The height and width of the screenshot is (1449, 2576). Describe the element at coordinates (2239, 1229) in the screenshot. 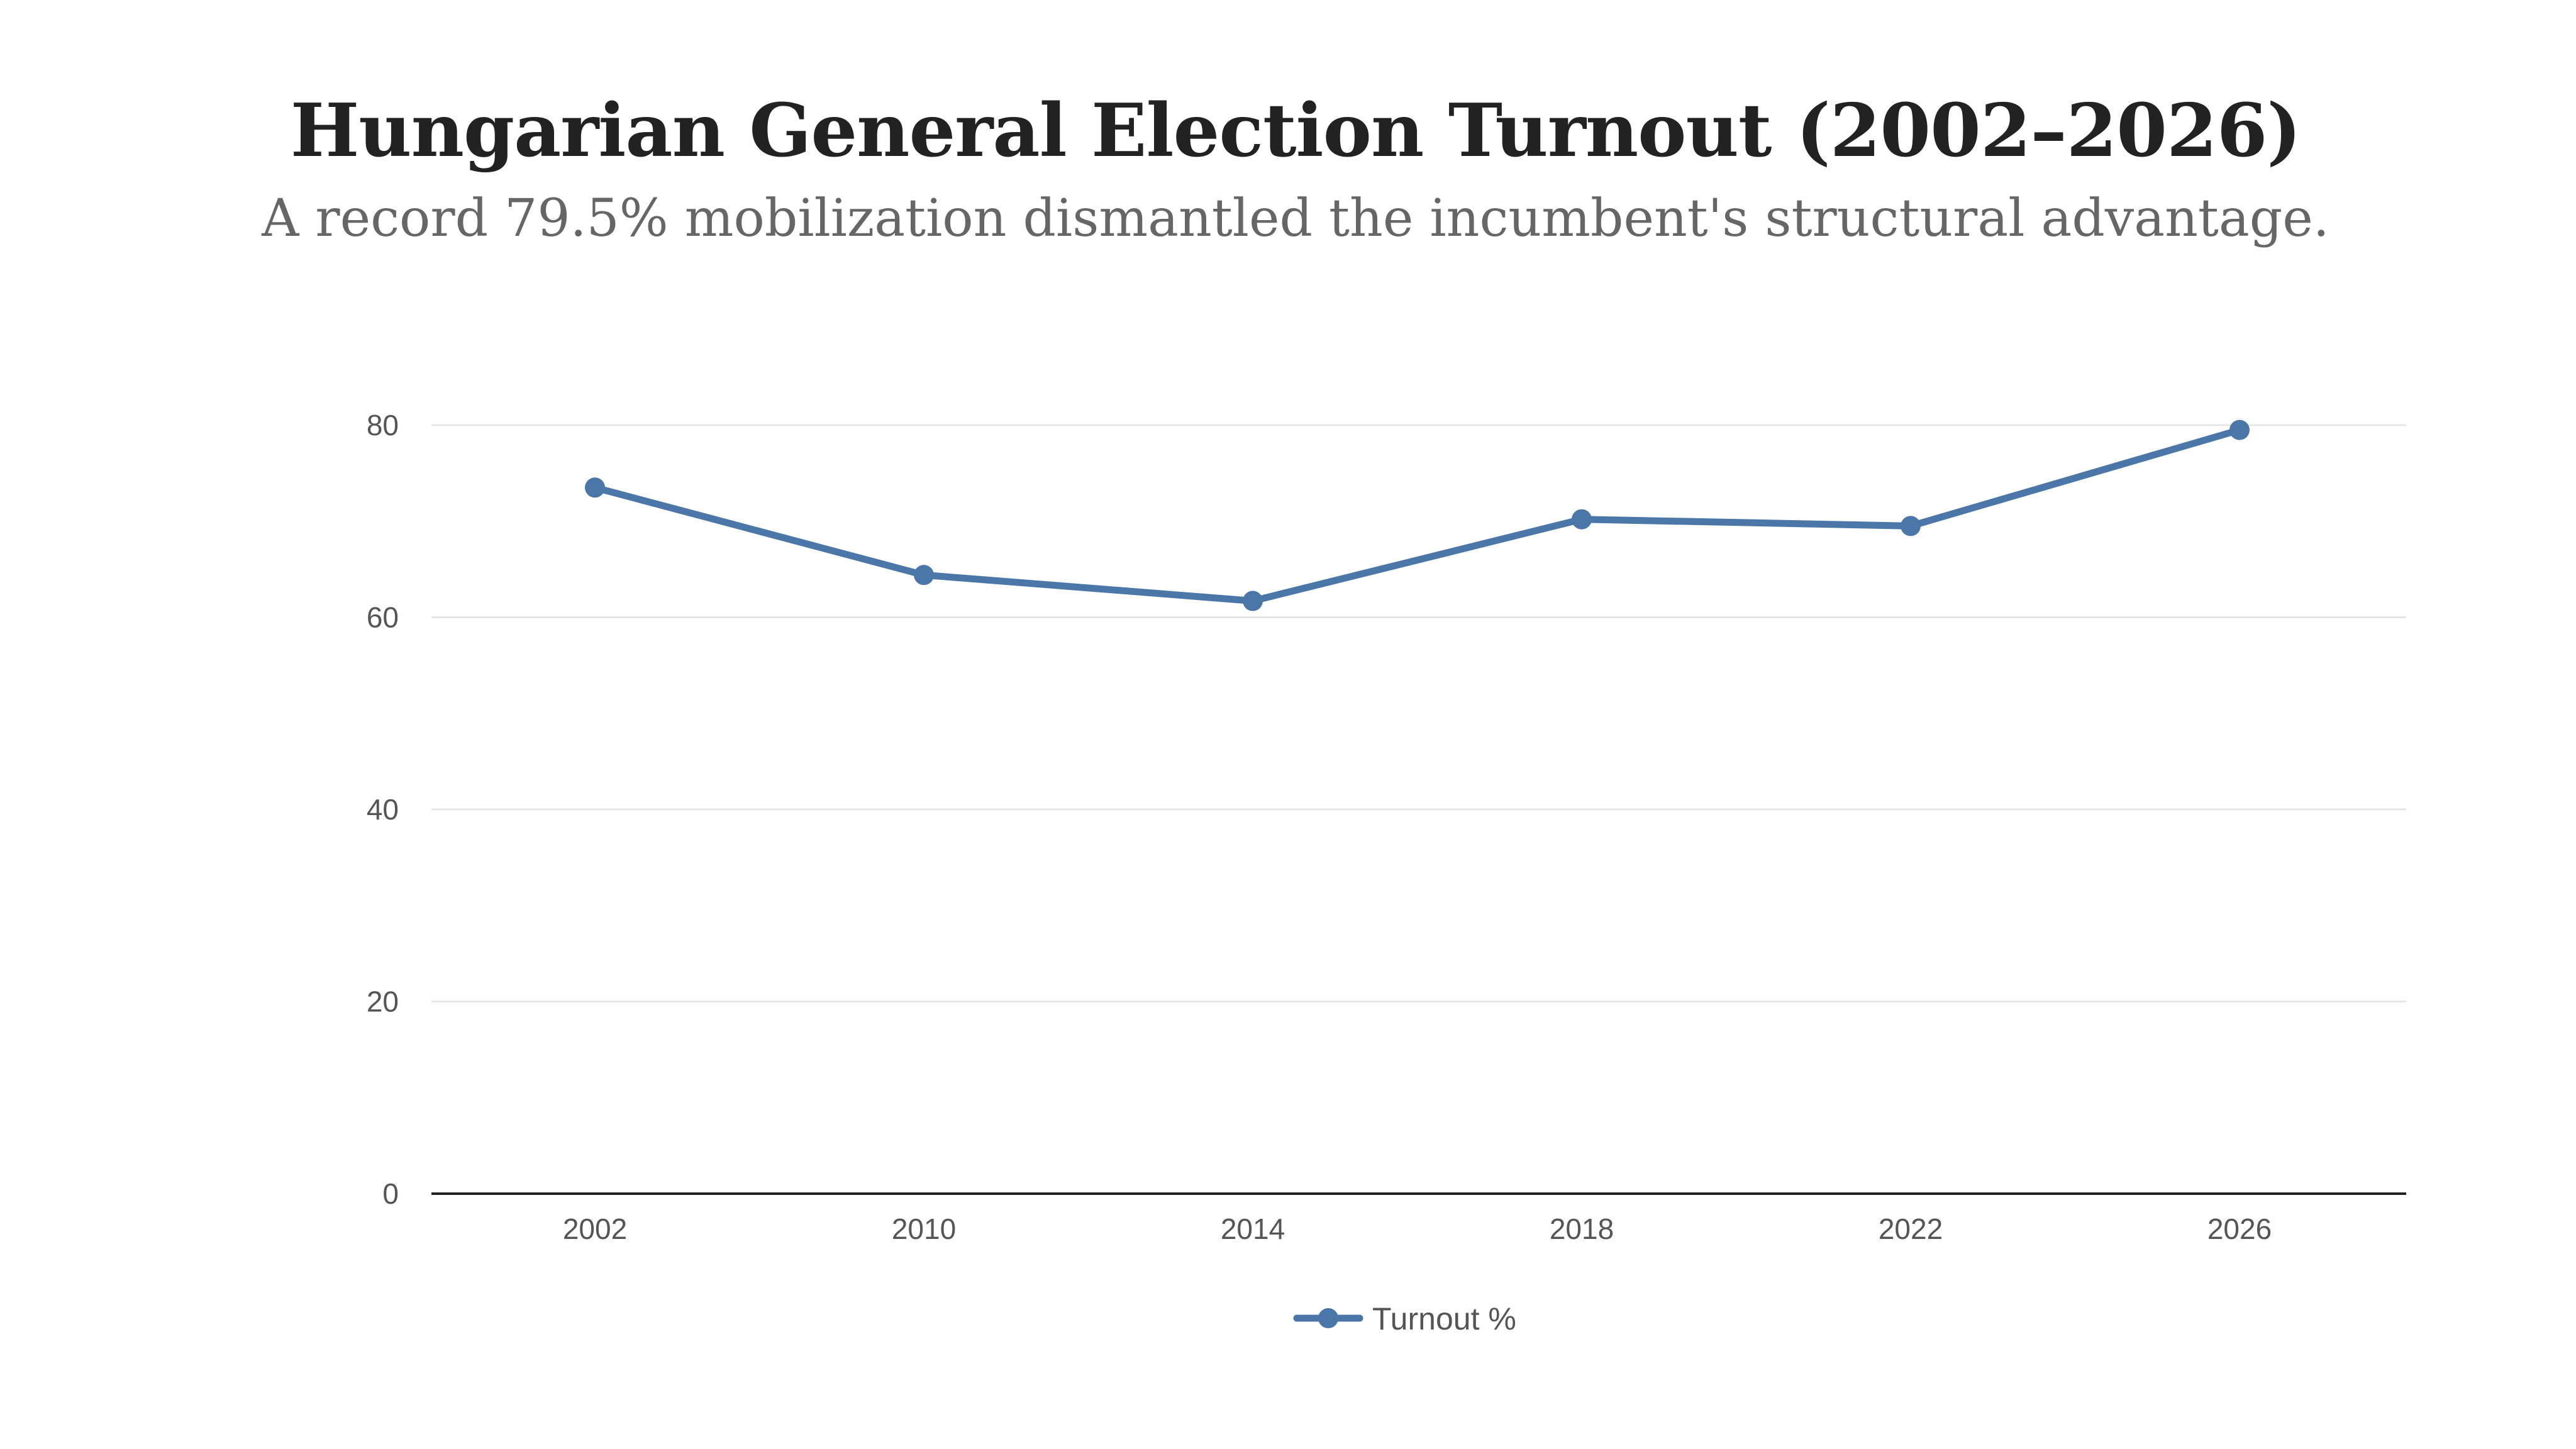

I see `x-tick-label: 2026` at that location.